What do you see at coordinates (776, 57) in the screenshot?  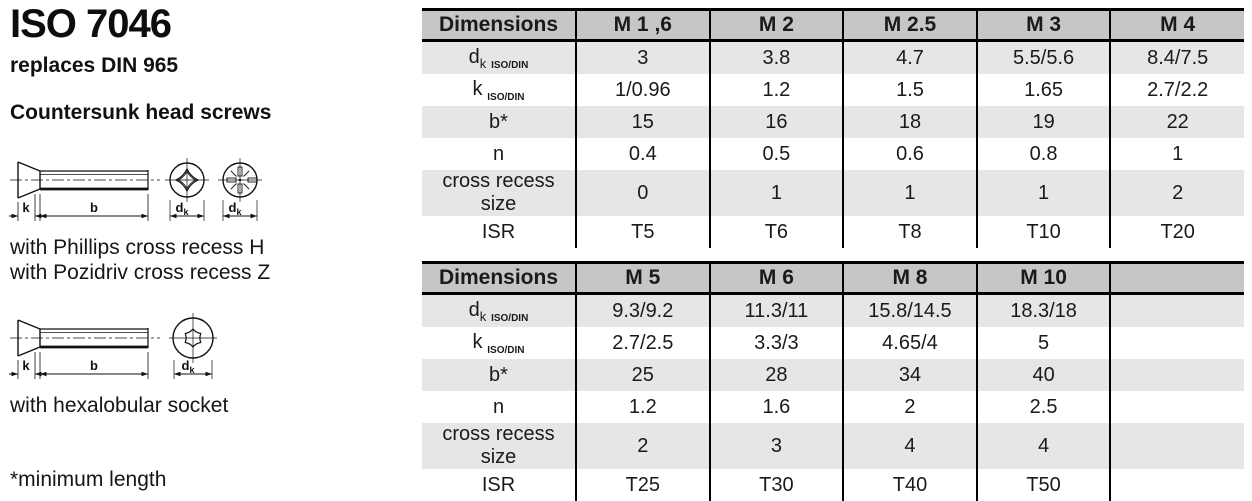 I see `value-cell: 3.8` at bounding box center [776, 57].